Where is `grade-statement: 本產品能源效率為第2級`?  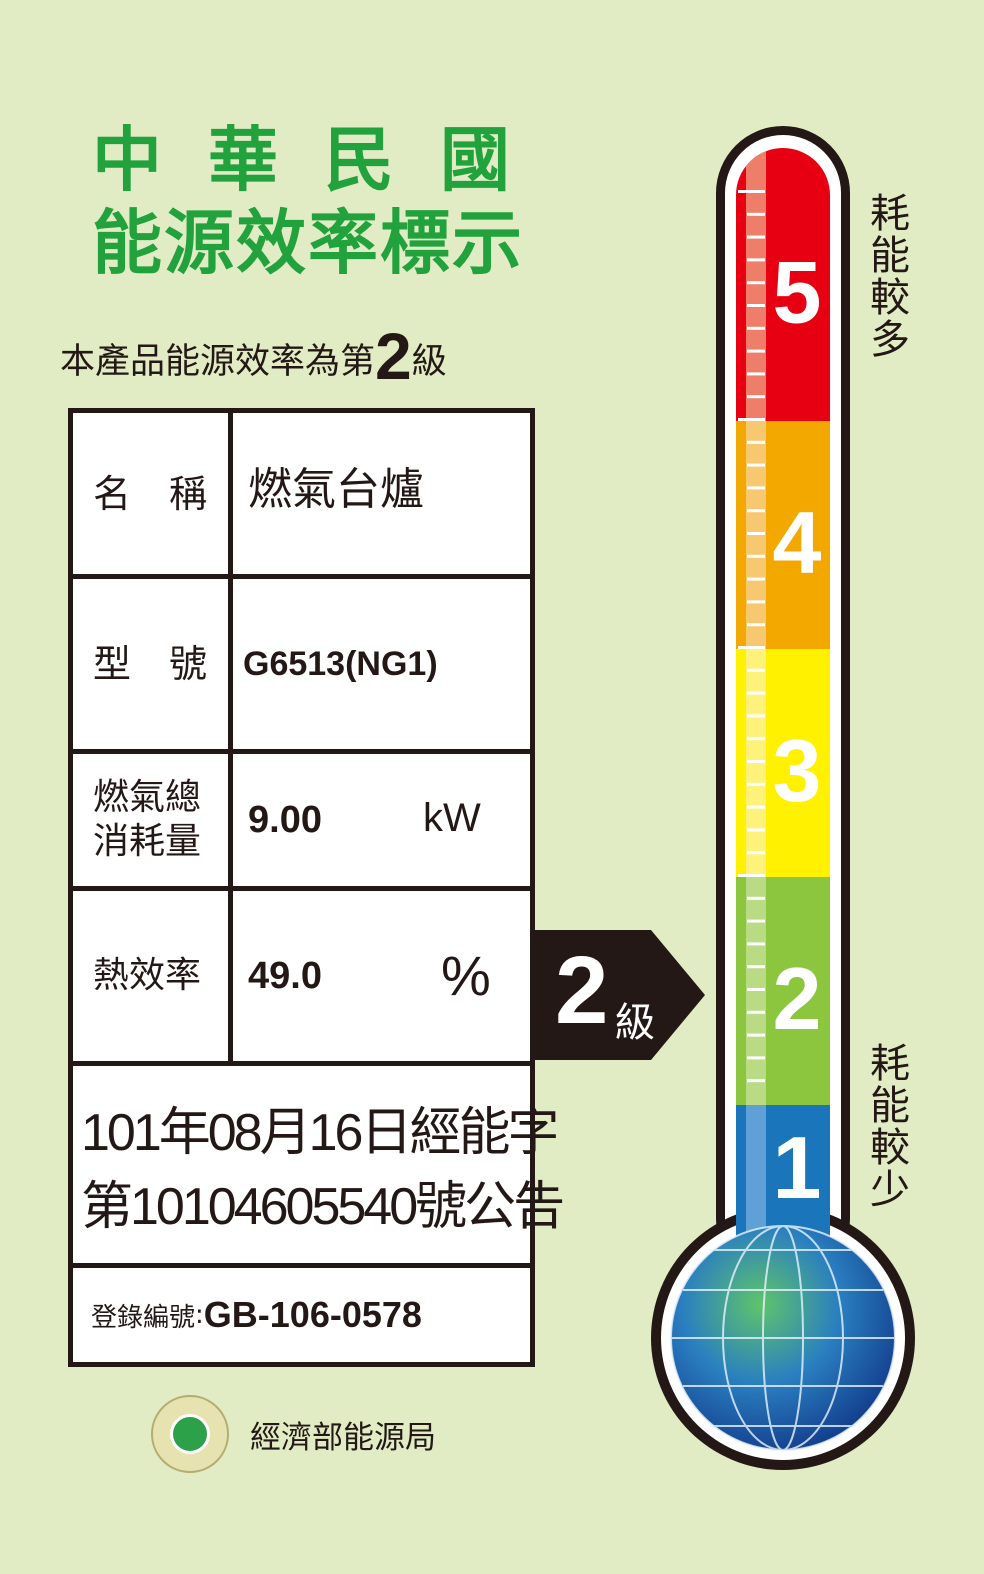 grade-statement: 本產品能源效率為第2級 is located at coordinates (253, 356).